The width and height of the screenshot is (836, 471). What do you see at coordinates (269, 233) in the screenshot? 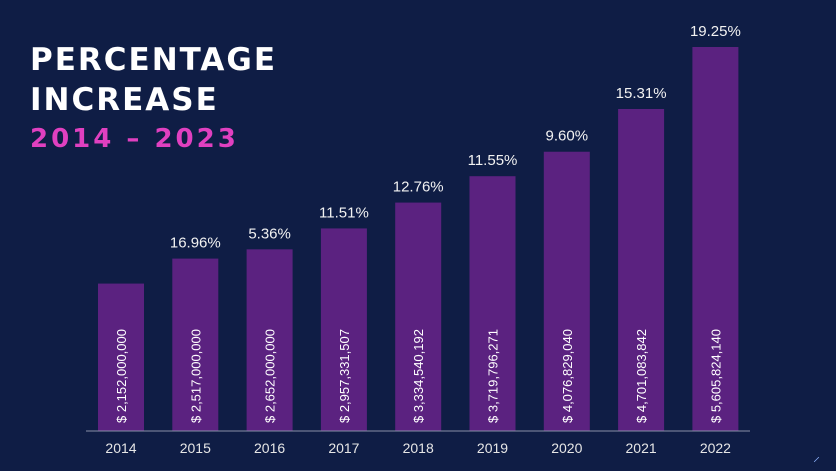
I see `pct-label-2016: 5.36%` at bounding box center [269, 233].